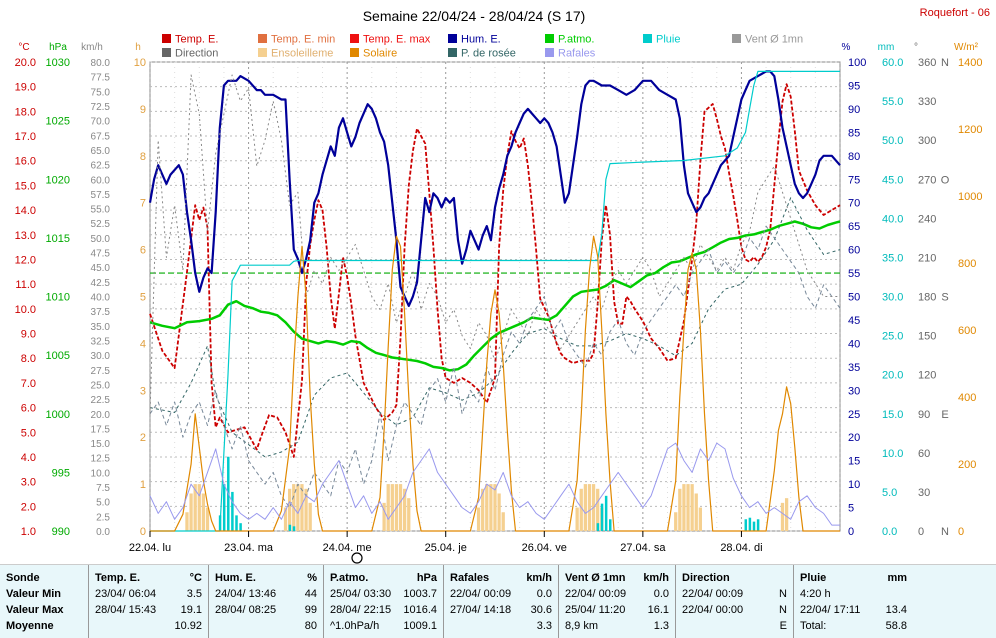 This screenshot has width=996, height=638. I want to click on stats-value: 1016.4, so click(420, 610).